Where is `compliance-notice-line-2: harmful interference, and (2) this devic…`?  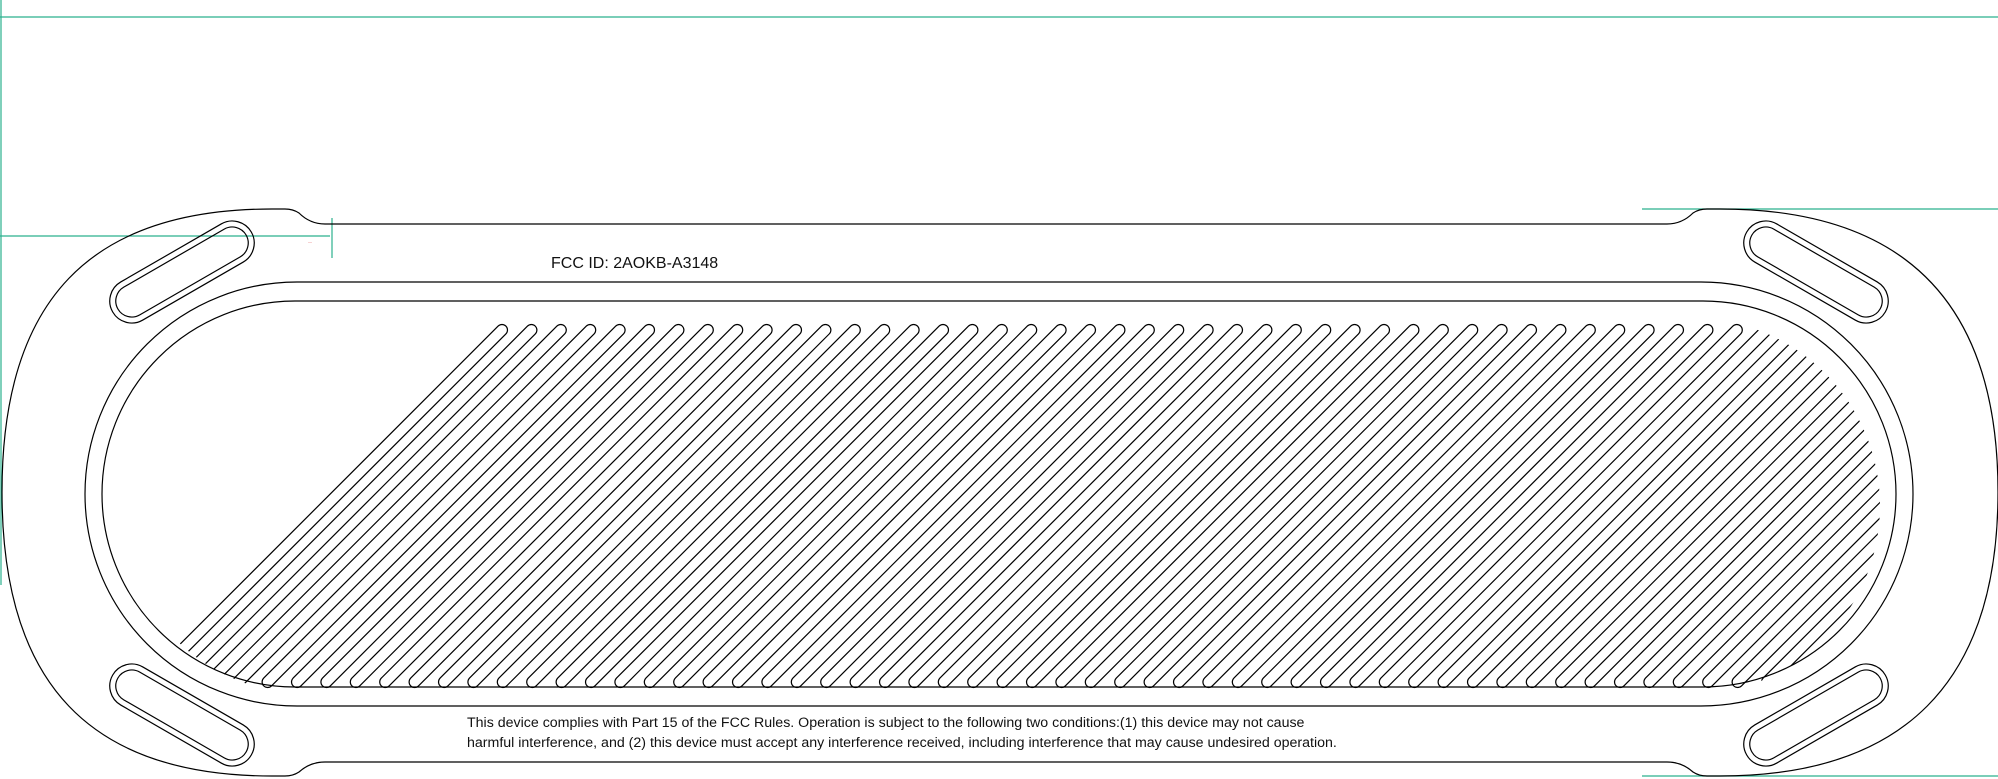
compliance-notice-line-2: harmful interference, and (2) this devic… is located at coordinates (902, 743).